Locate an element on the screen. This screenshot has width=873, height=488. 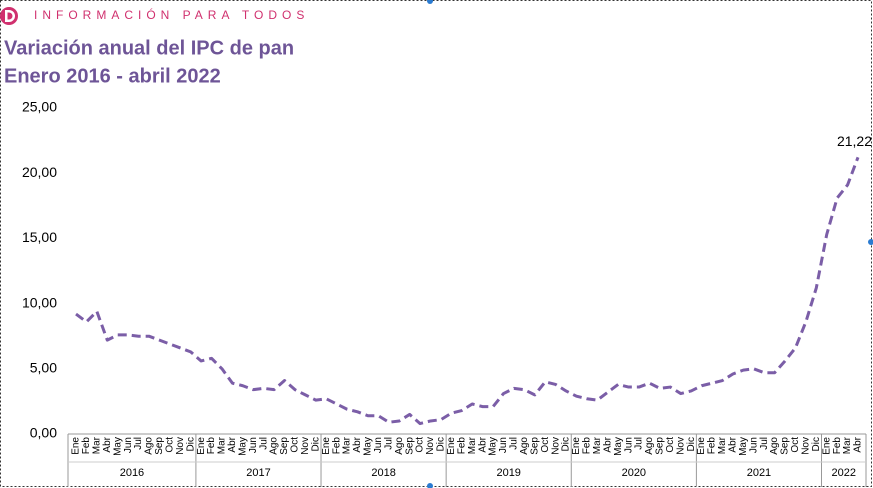
year-label: 2021 is located at coordinates (759, 473).